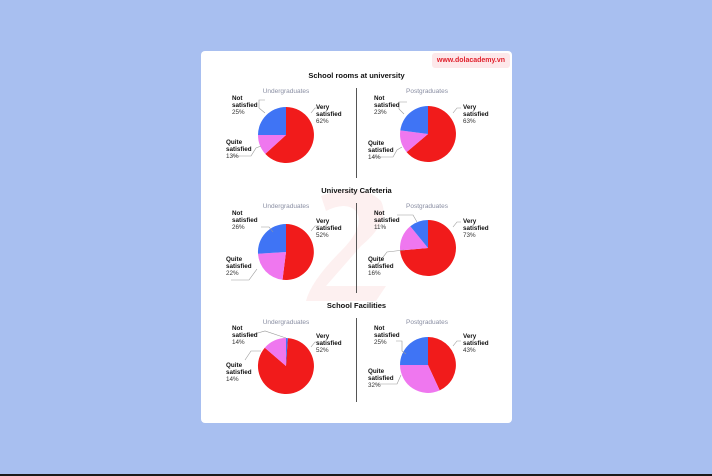 The image size is (712, 476). I want to click on label-very-satisfied: Very satisfied 73%, so click(476, 228).